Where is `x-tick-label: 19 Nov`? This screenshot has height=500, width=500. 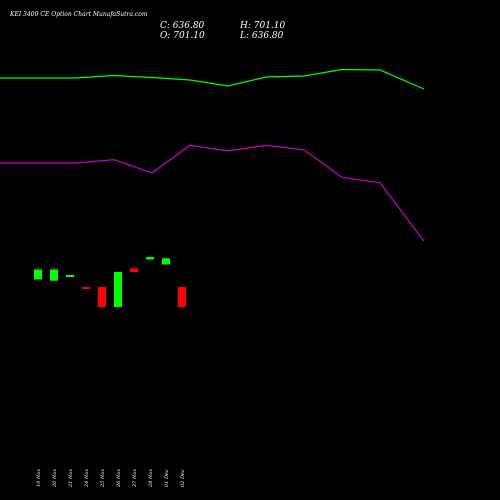
x-tick-label: 19 Nov is located at coordinates (39, 478).